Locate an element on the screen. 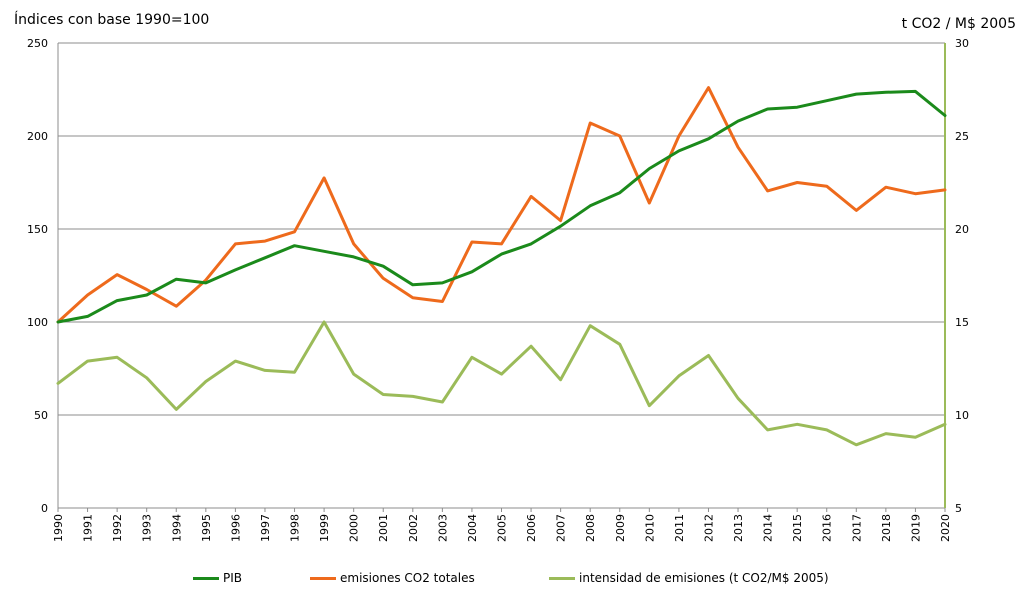  y-left-tick-label: 50 is located at coordinates (41, 415).